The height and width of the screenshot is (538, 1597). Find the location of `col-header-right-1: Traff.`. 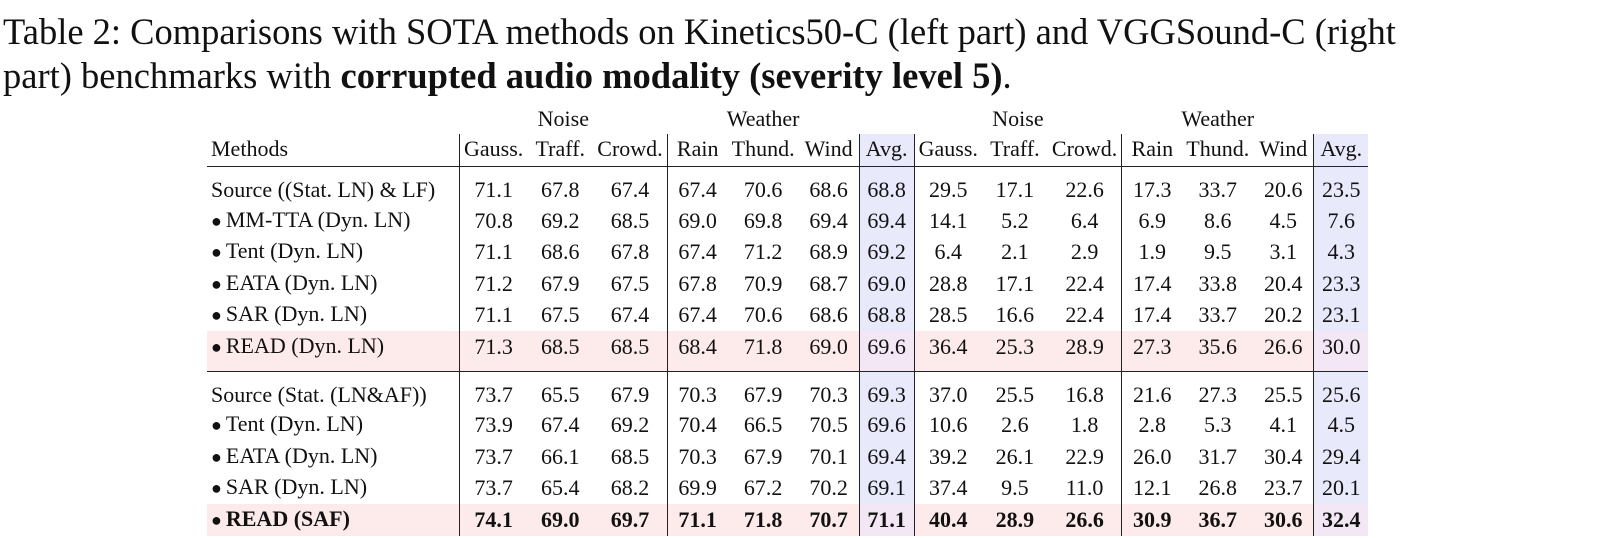

col-header-right-1: Traff. is located at coordinates (1014, 150).